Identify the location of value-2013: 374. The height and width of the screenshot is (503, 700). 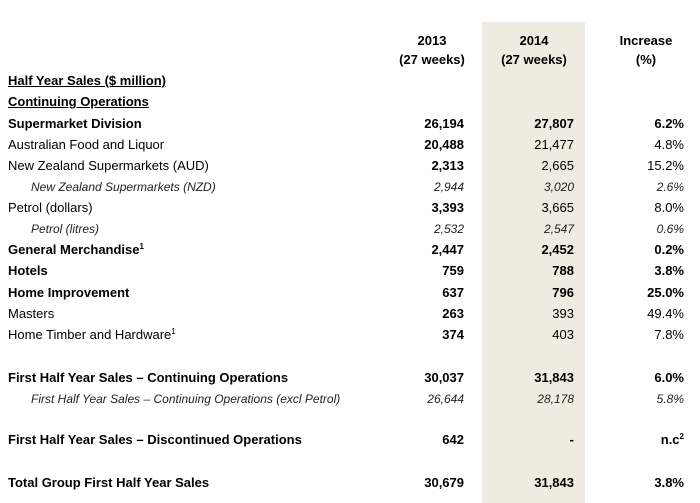
(453, 334).